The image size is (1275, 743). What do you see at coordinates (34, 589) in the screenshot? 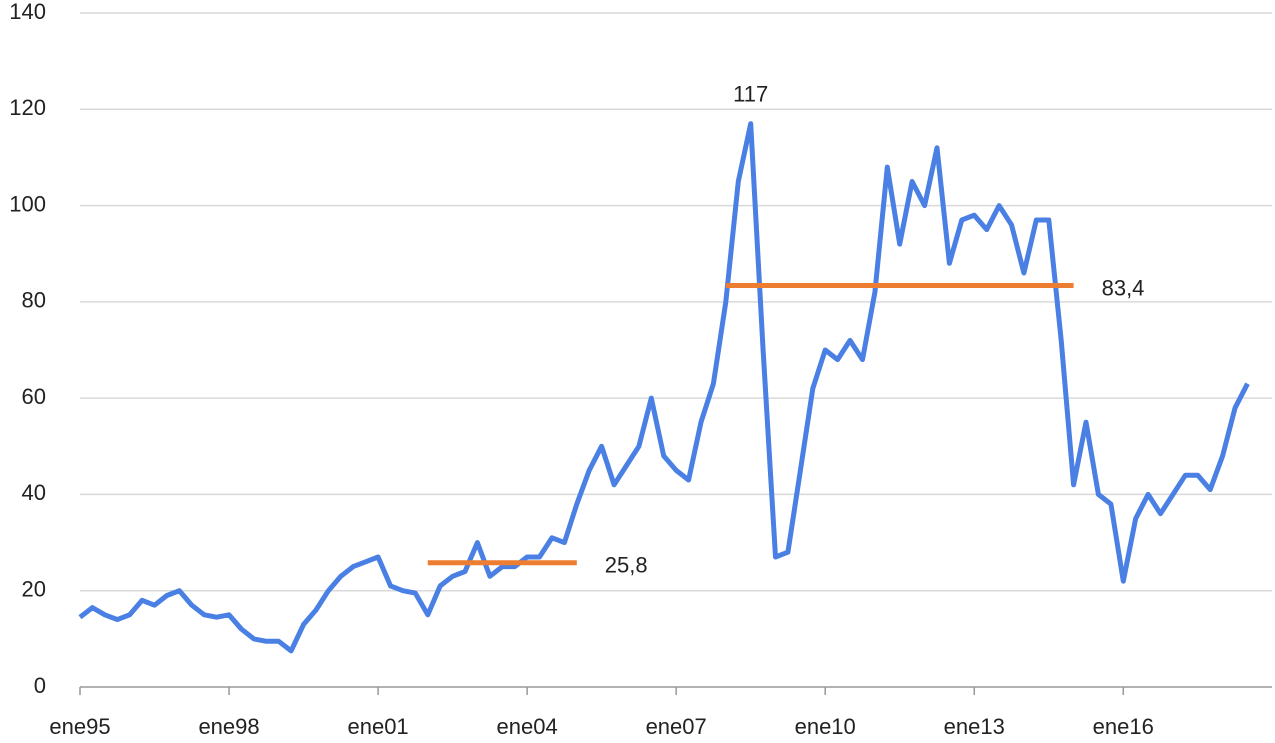
I see `y-tick-label: 20` at bounding box center [34, 589].